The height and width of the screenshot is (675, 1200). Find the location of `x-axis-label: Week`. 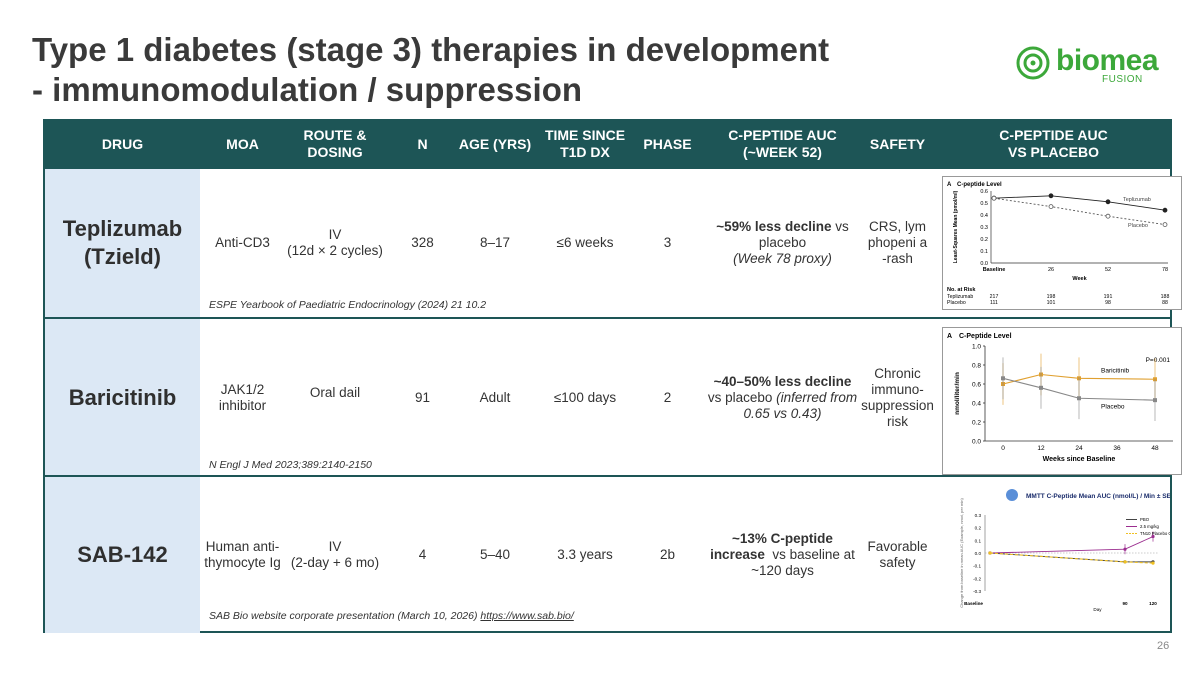

x-axis-label: Week is located at coordinates (1079, 279).